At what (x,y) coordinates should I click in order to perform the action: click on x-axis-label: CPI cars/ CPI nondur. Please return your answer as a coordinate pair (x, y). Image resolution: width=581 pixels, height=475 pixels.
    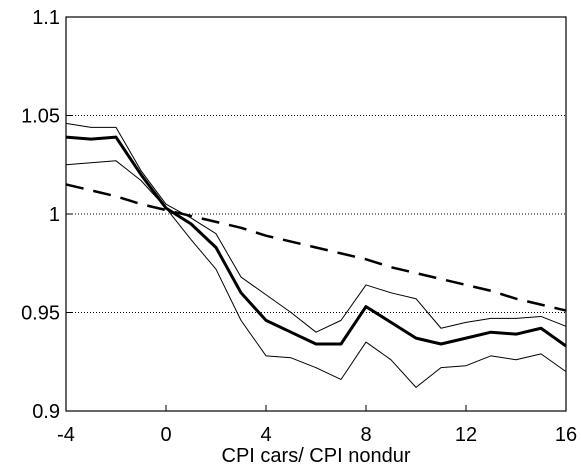
    Looking at the image, I should click on (316, 456).